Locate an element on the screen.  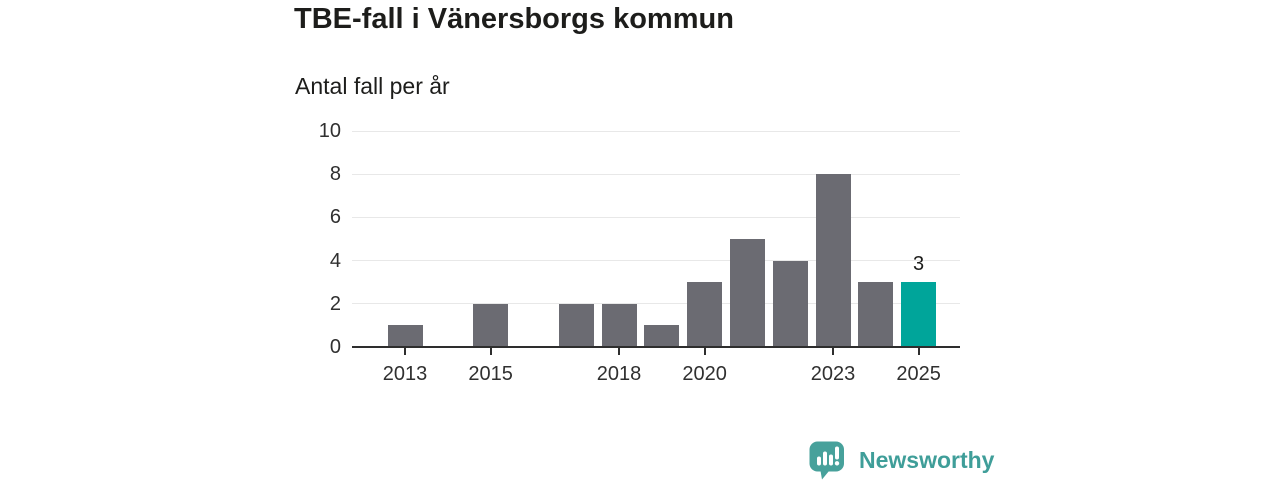
bar-2015 is located at coordinates (491, 325).